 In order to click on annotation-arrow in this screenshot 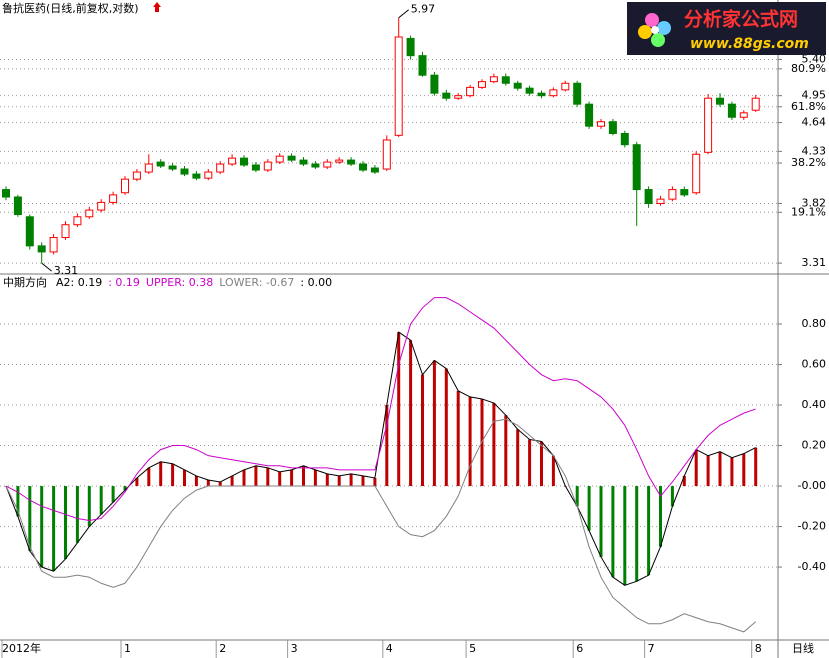, I will do `click(47, 267)`.